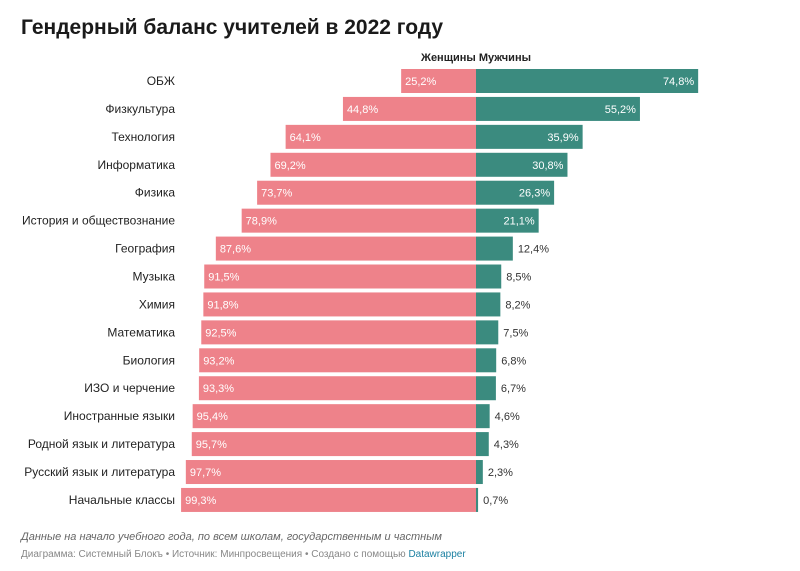  I want to click on data-label-men: 8,2%, so click(517, 305).